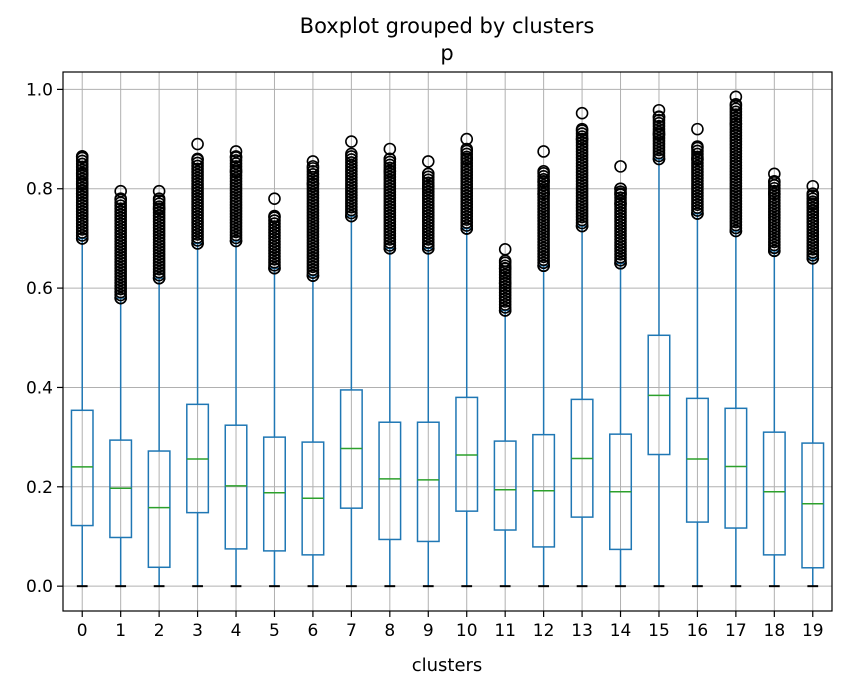 The width and height of the screenshot is (845, 694). I want to click on y-tick-label: 0.8, so click(39, 190).